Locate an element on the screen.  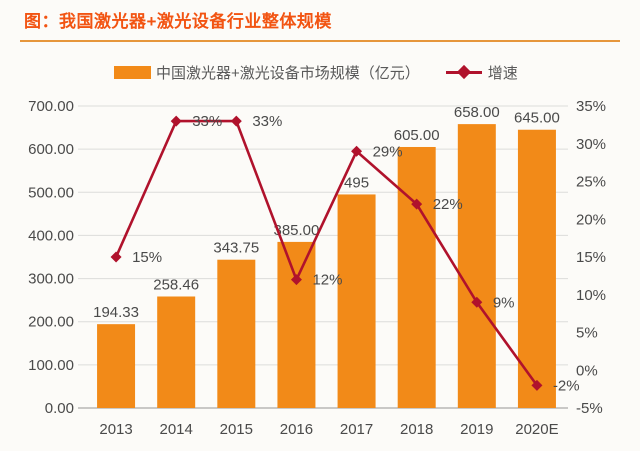
svg-text: 194.33 is located at coordinates (116, 312).